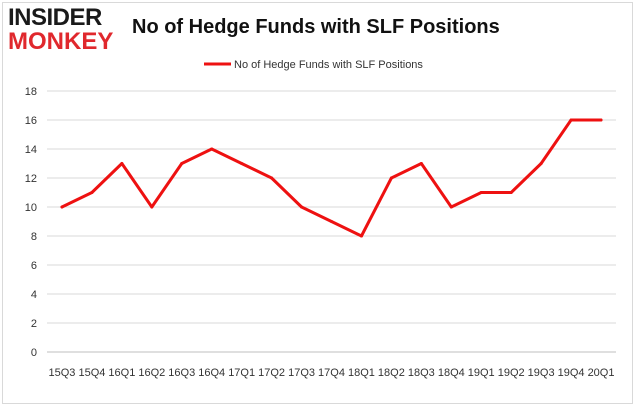 This screenshot has height=408, width=637. Describe the element at coordinates (212, 149) in the screenshot. I see `data-point-16Q4` at that location.